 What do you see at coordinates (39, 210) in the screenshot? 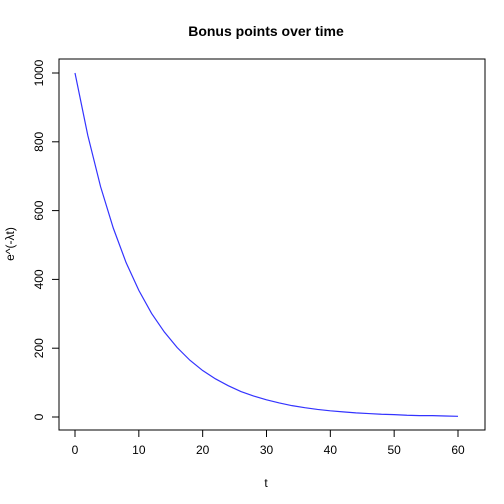
I see `y-tick-label: 600` at bounding box center [39, 210].